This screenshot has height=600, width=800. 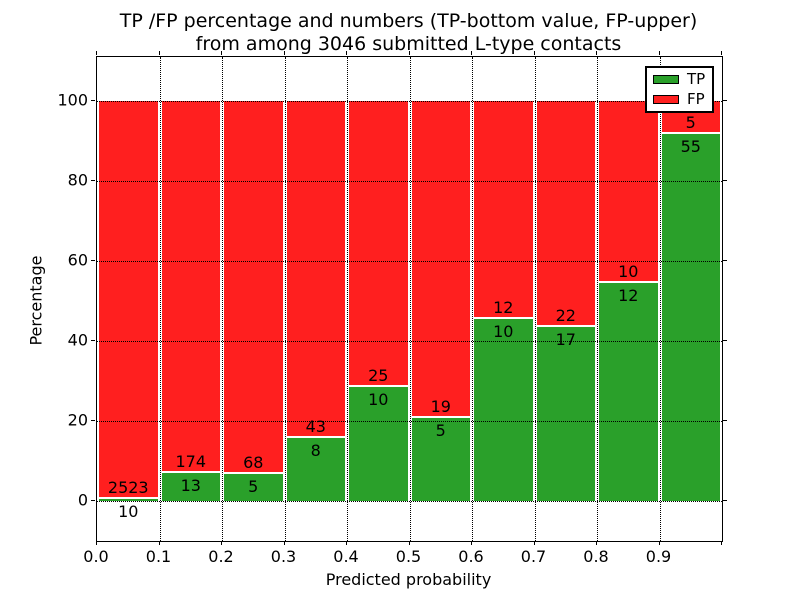 I want to click on x-axis-label: Predicted probability, so click(x=408, y=579).